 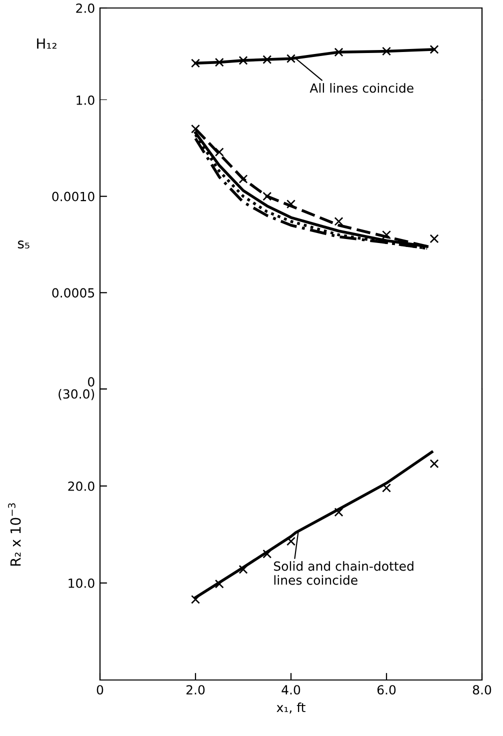 I want to click on y-tick-label: 0, so click(x=91, y=382).